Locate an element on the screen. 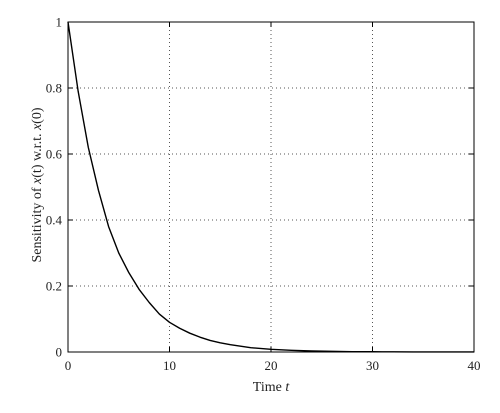 This screenshot has height=413, width=500. x-tick-label: 10 is located at coordinates (169, 365).